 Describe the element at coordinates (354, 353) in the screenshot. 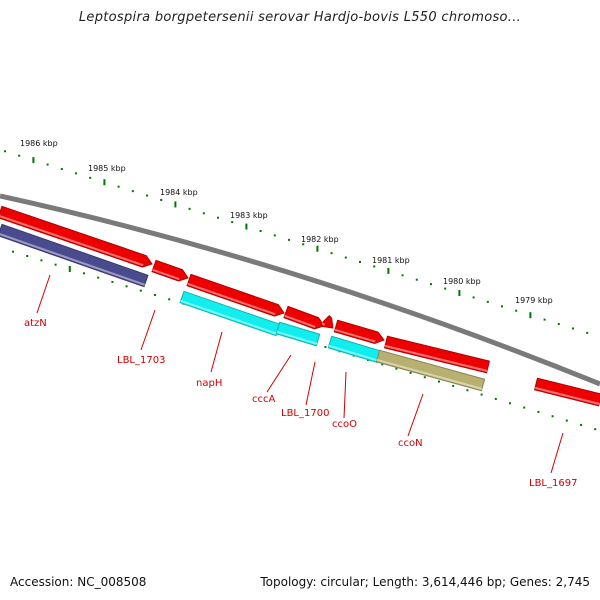

I see `gene-cyan-3-highlight` at that location.